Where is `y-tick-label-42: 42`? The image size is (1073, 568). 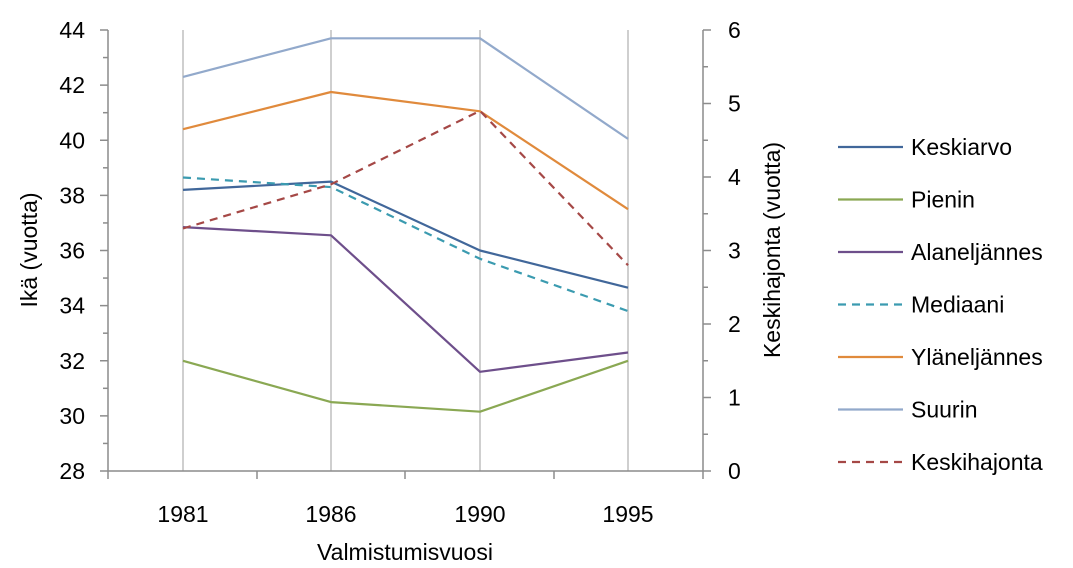
y-tick-label-42: 42 is located at coordinates (72, 85).